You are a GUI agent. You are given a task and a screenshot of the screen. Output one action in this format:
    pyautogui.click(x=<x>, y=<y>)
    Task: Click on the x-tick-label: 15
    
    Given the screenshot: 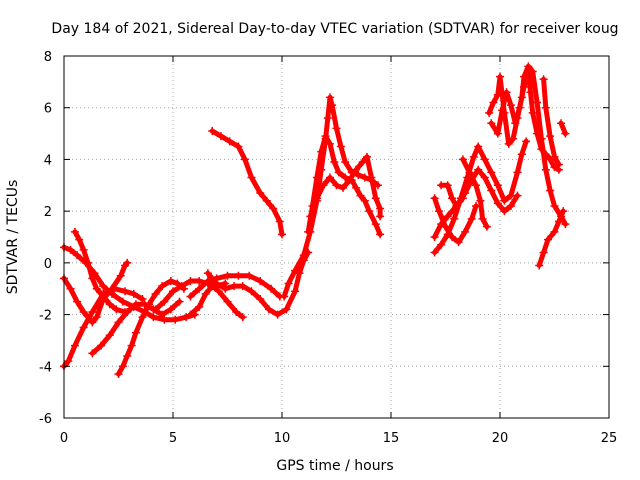 What is the action you would take?
    pyautogui.click(x=391, y=438)
    